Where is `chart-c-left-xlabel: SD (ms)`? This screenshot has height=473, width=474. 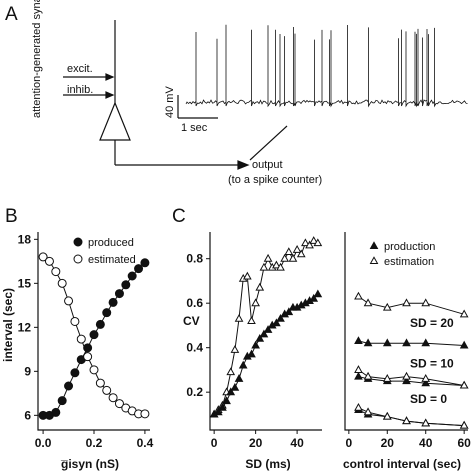
chart-c-left-xlabel: SD (ms) is located at coordinates (267, 464).